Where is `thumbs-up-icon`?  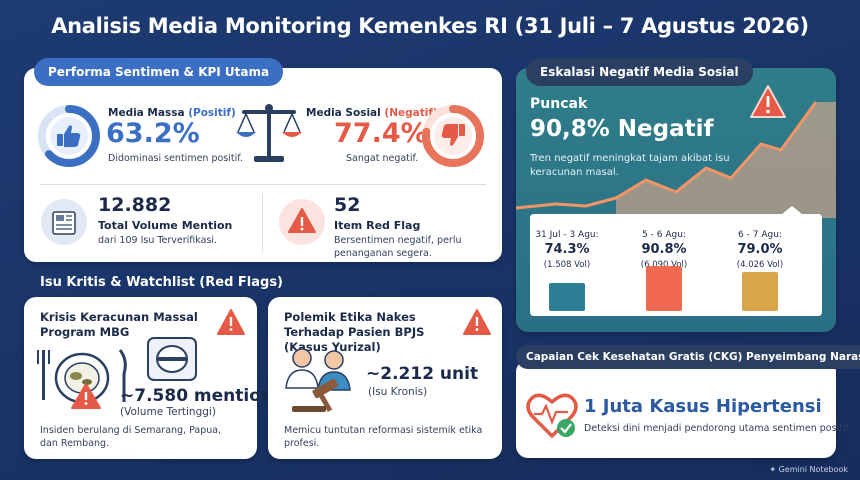
thumbs-up-icon is located at coordinates (69, 136).